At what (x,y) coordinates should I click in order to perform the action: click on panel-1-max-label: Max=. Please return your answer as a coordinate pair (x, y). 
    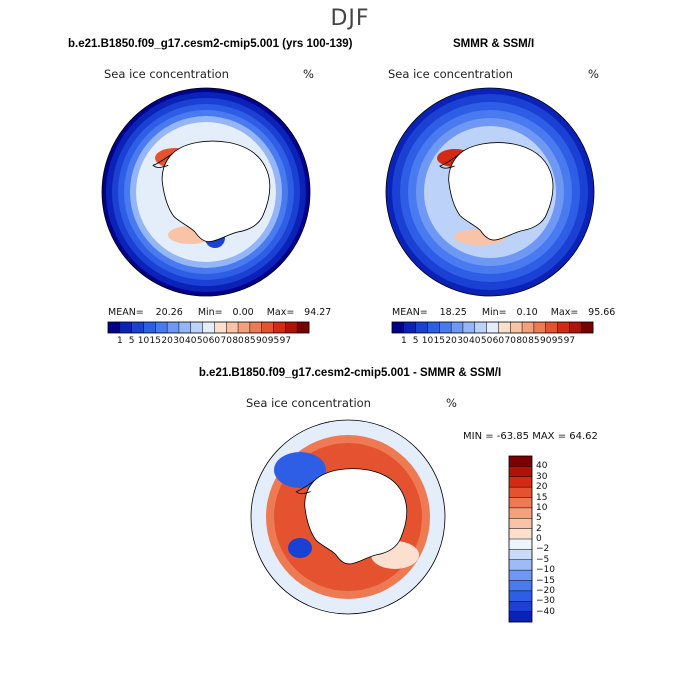
    Looking at the image, I should click on (280, 312).